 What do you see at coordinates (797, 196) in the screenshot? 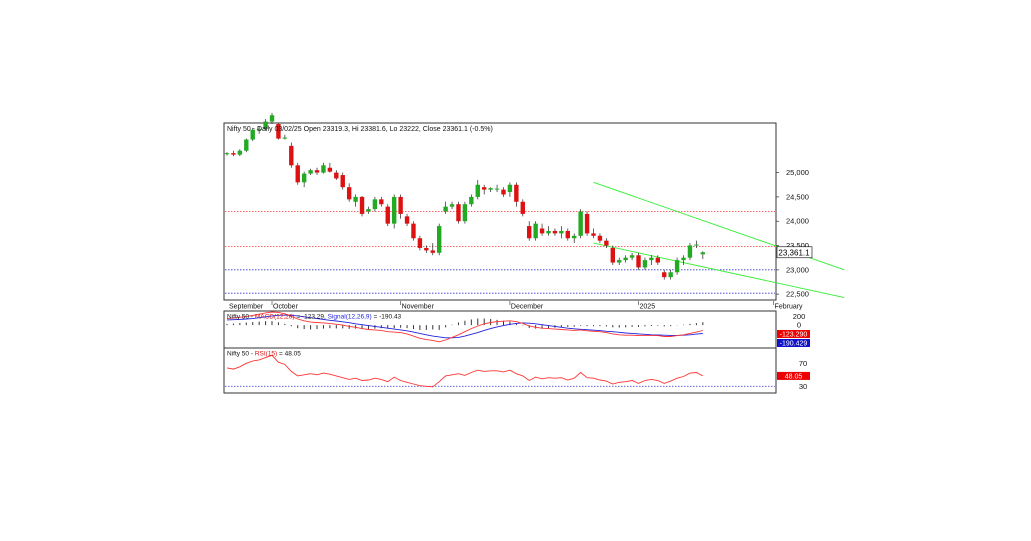
I see `y-tick-label: 24,500` at bounding box center [797, 196].